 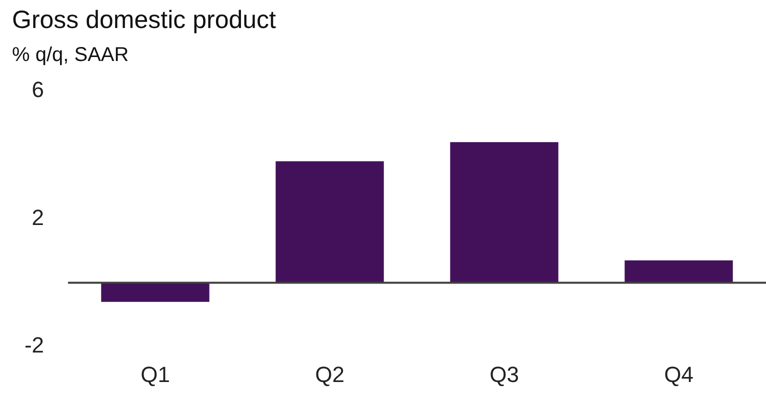 What do you see at coordinates (70, 55) in the screenshot?
I see `chart-subtitle: % q/q, SAAR` at bounding box center [70, 55].